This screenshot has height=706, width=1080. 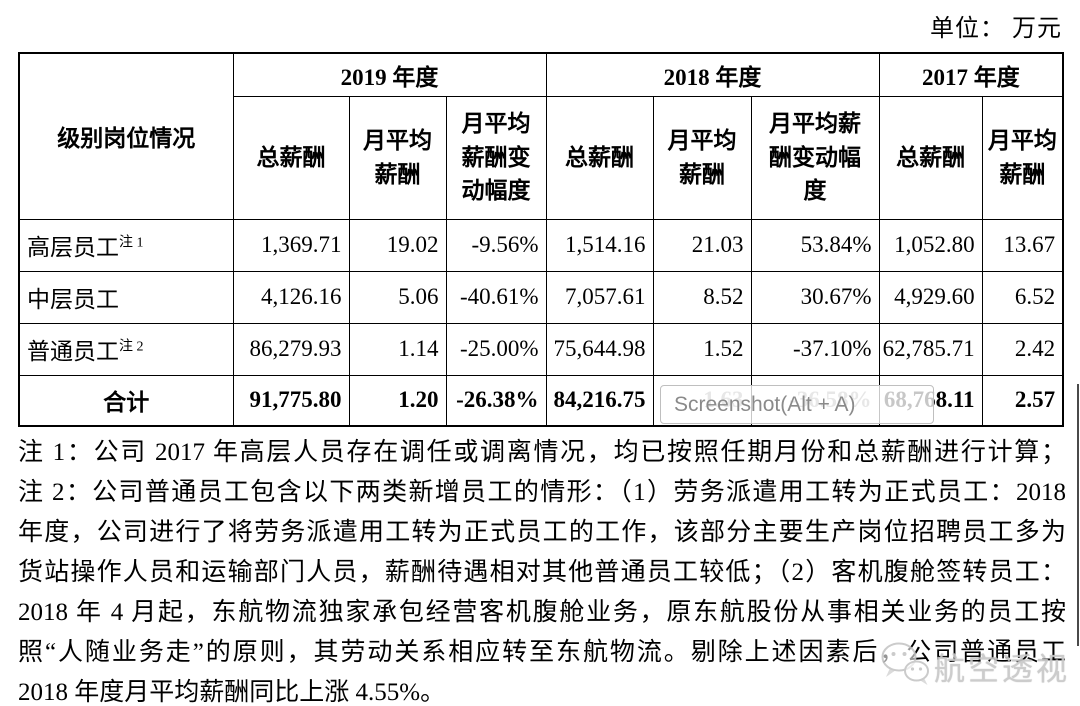 I want to click on row-label-total: 合计, so click(x=126, y=400).